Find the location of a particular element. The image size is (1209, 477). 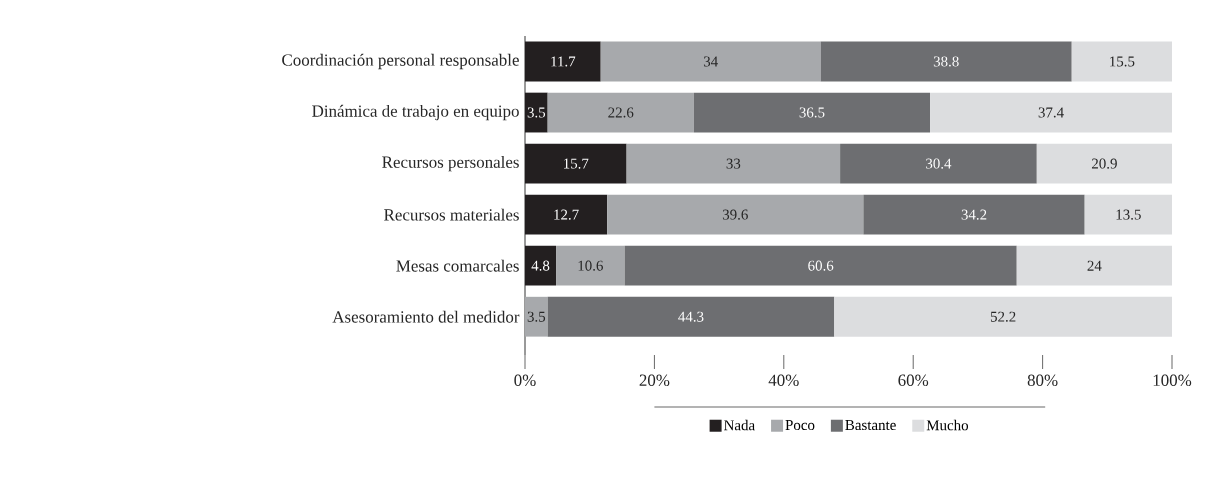

data-label: 11.7 is located at coordinates (563, 61).